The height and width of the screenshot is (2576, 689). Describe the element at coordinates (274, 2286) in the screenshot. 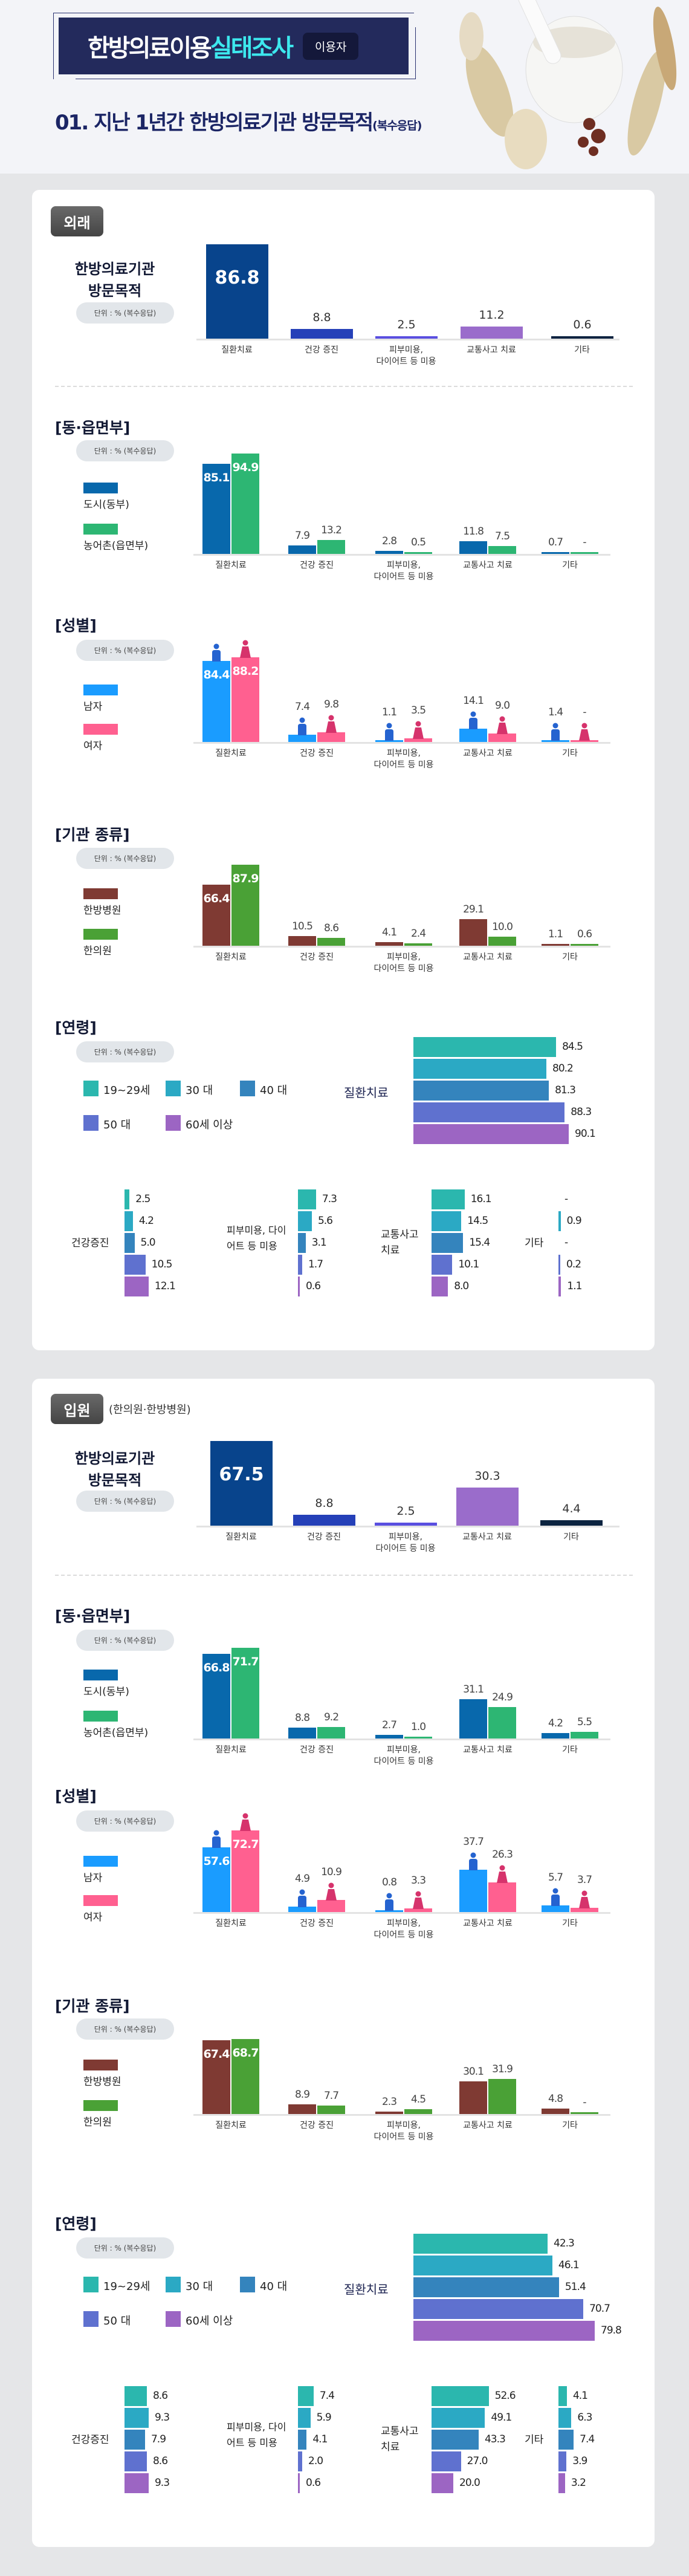

I see `legend-label: 40 대` at that location.